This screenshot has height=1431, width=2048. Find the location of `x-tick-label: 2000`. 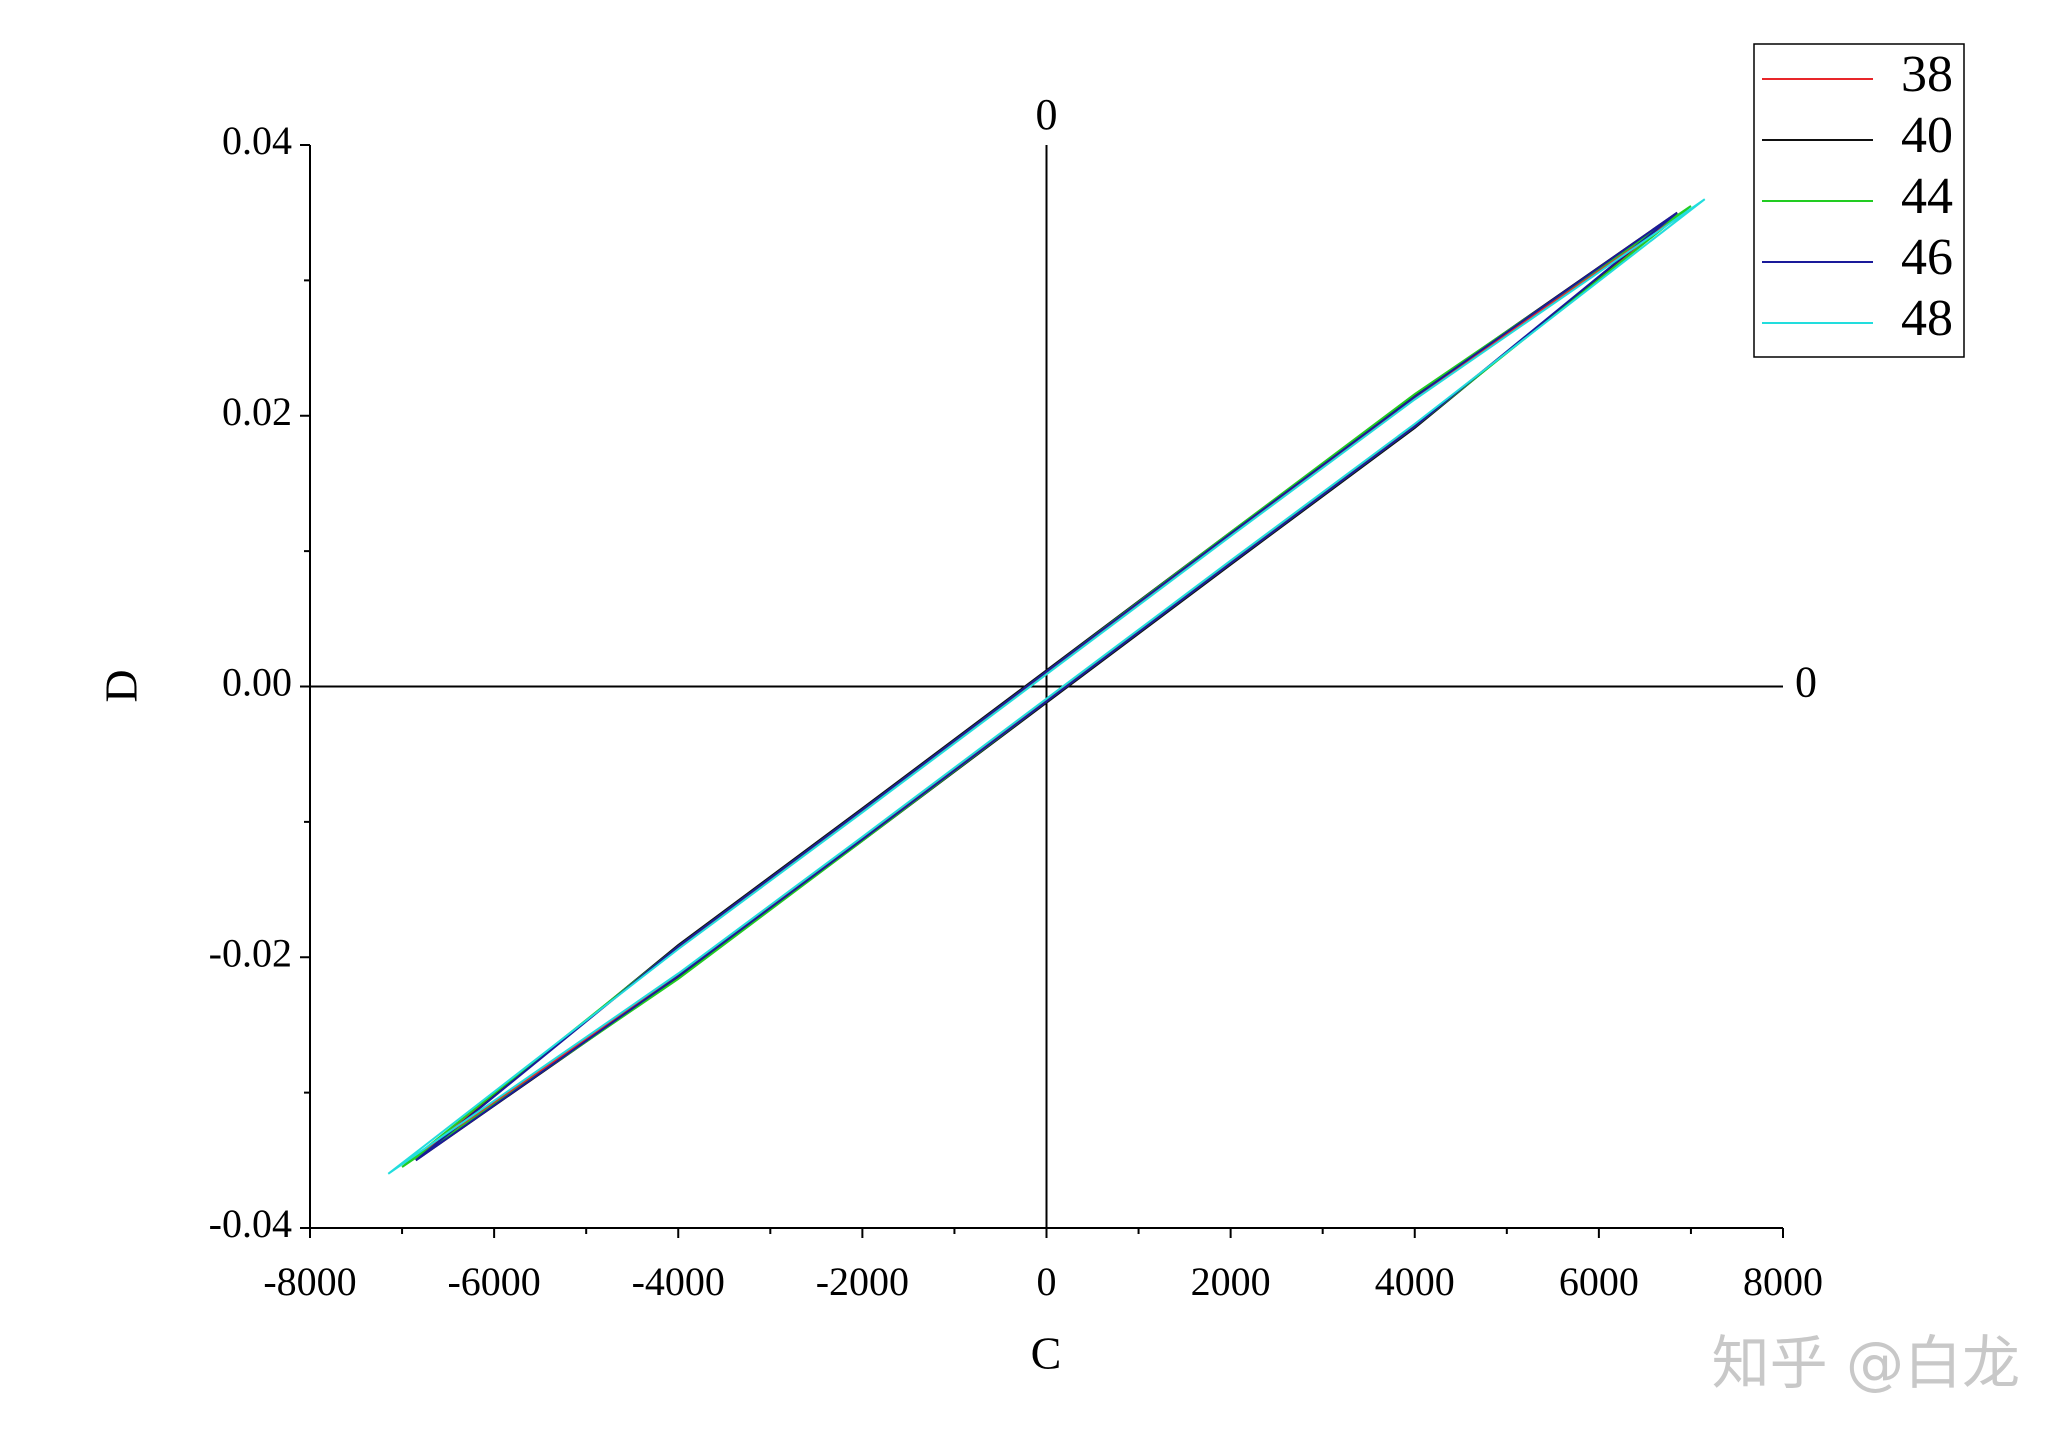

x-tick-label: 2000 is located at coordinates (1231, 1281).